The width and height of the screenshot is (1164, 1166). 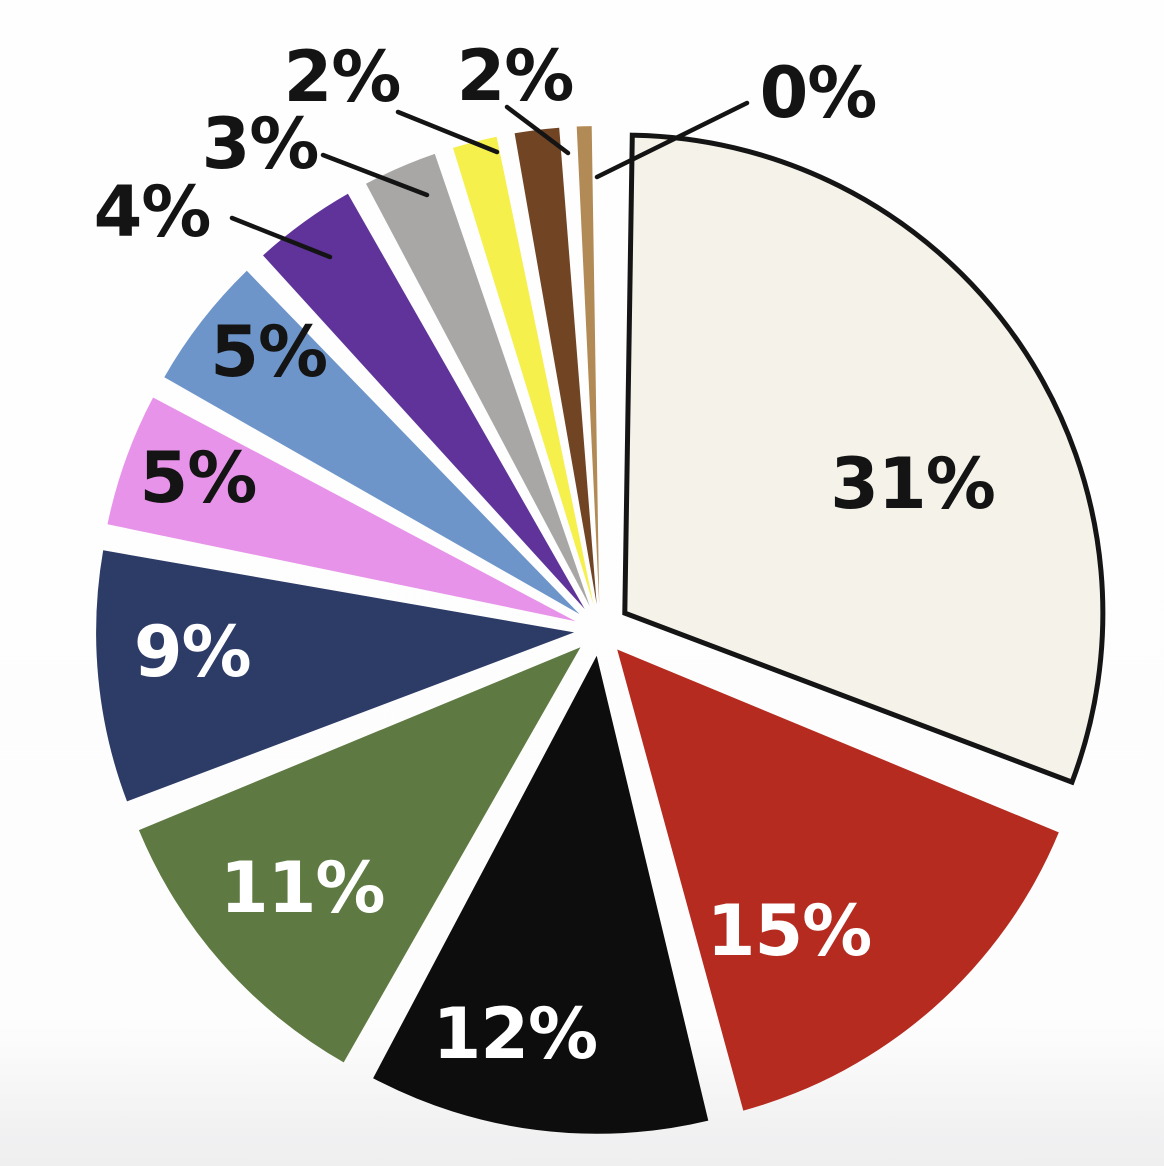 I want to click on leader-line-purple, so click(x=281, y=237).